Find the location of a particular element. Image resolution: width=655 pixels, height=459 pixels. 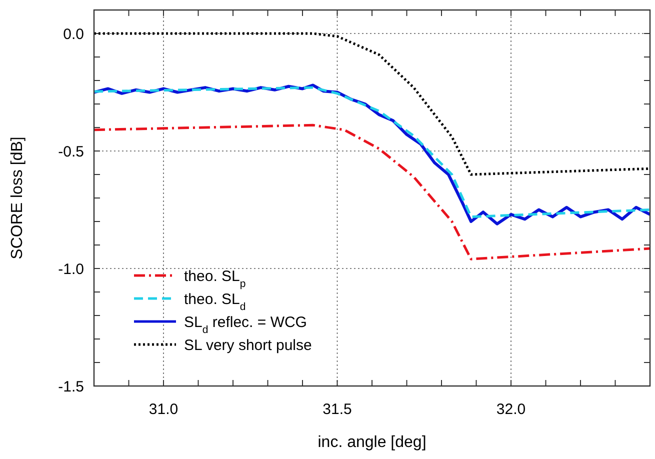

y-axis-title: SCORE loss [dB] is located at coordinates (17, 198).